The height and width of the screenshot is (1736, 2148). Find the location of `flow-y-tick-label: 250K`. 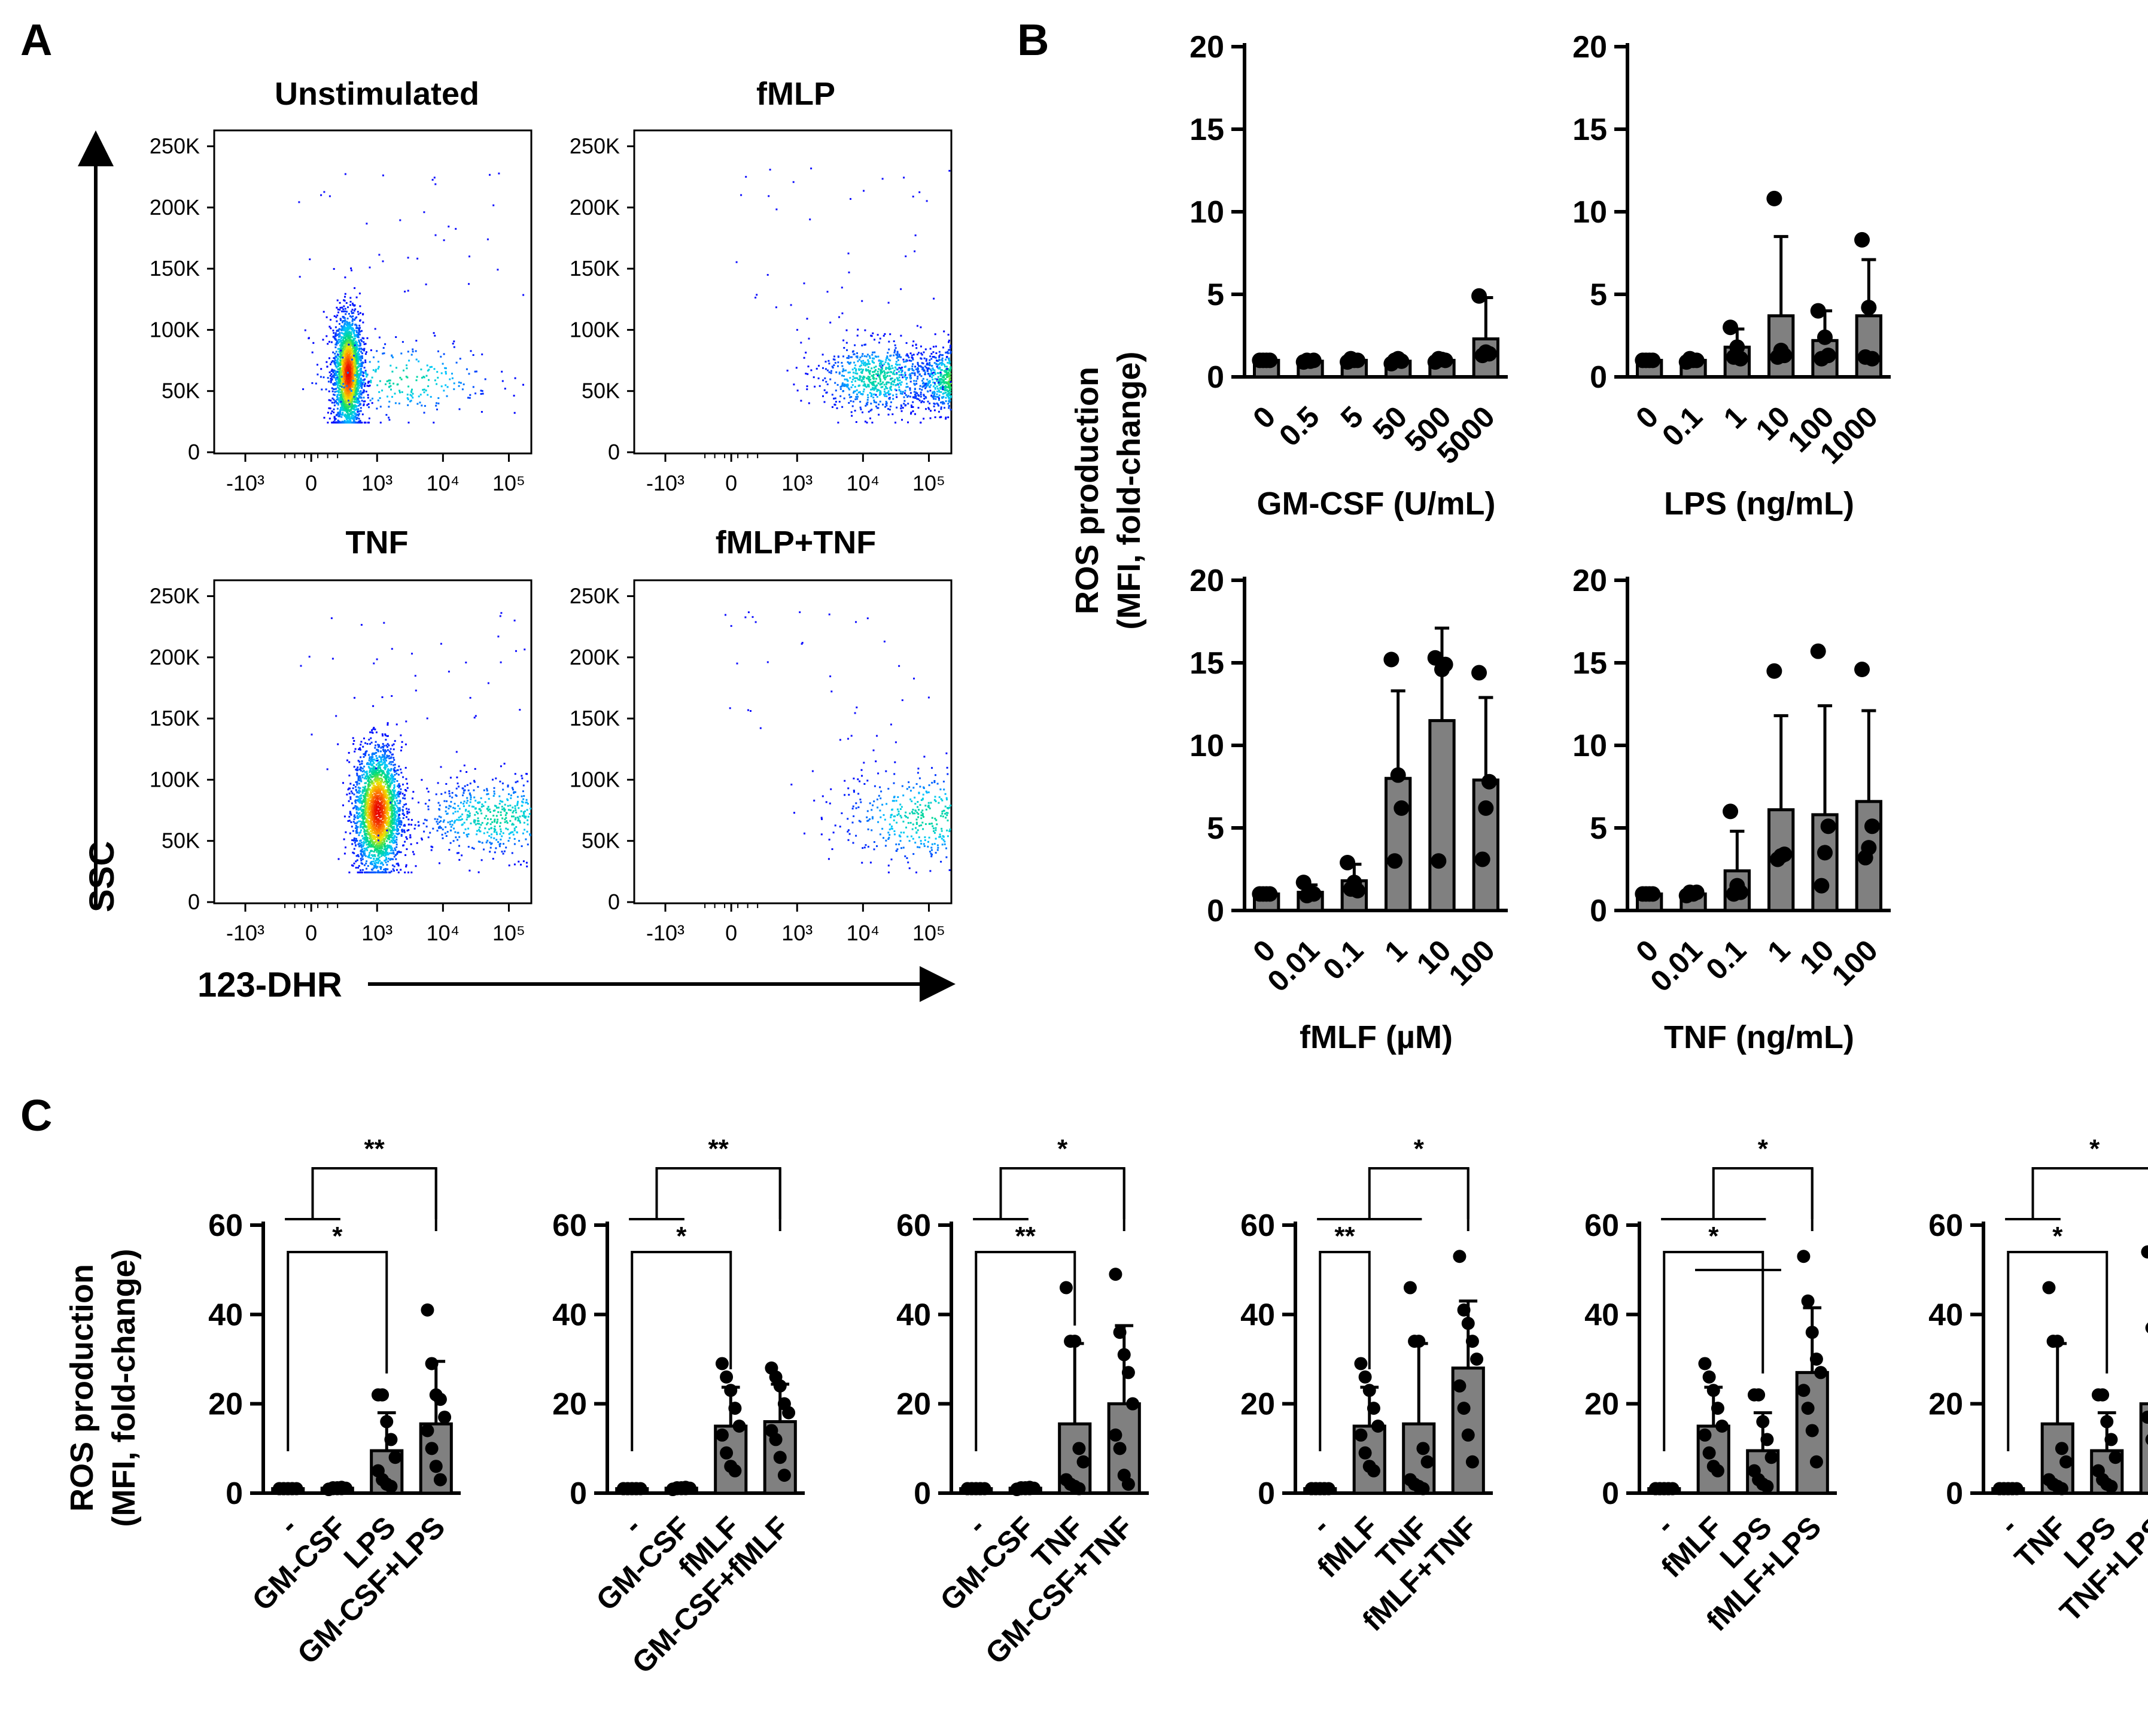

flow-y-tick-label: 250K is located at coordinates (175, 596).